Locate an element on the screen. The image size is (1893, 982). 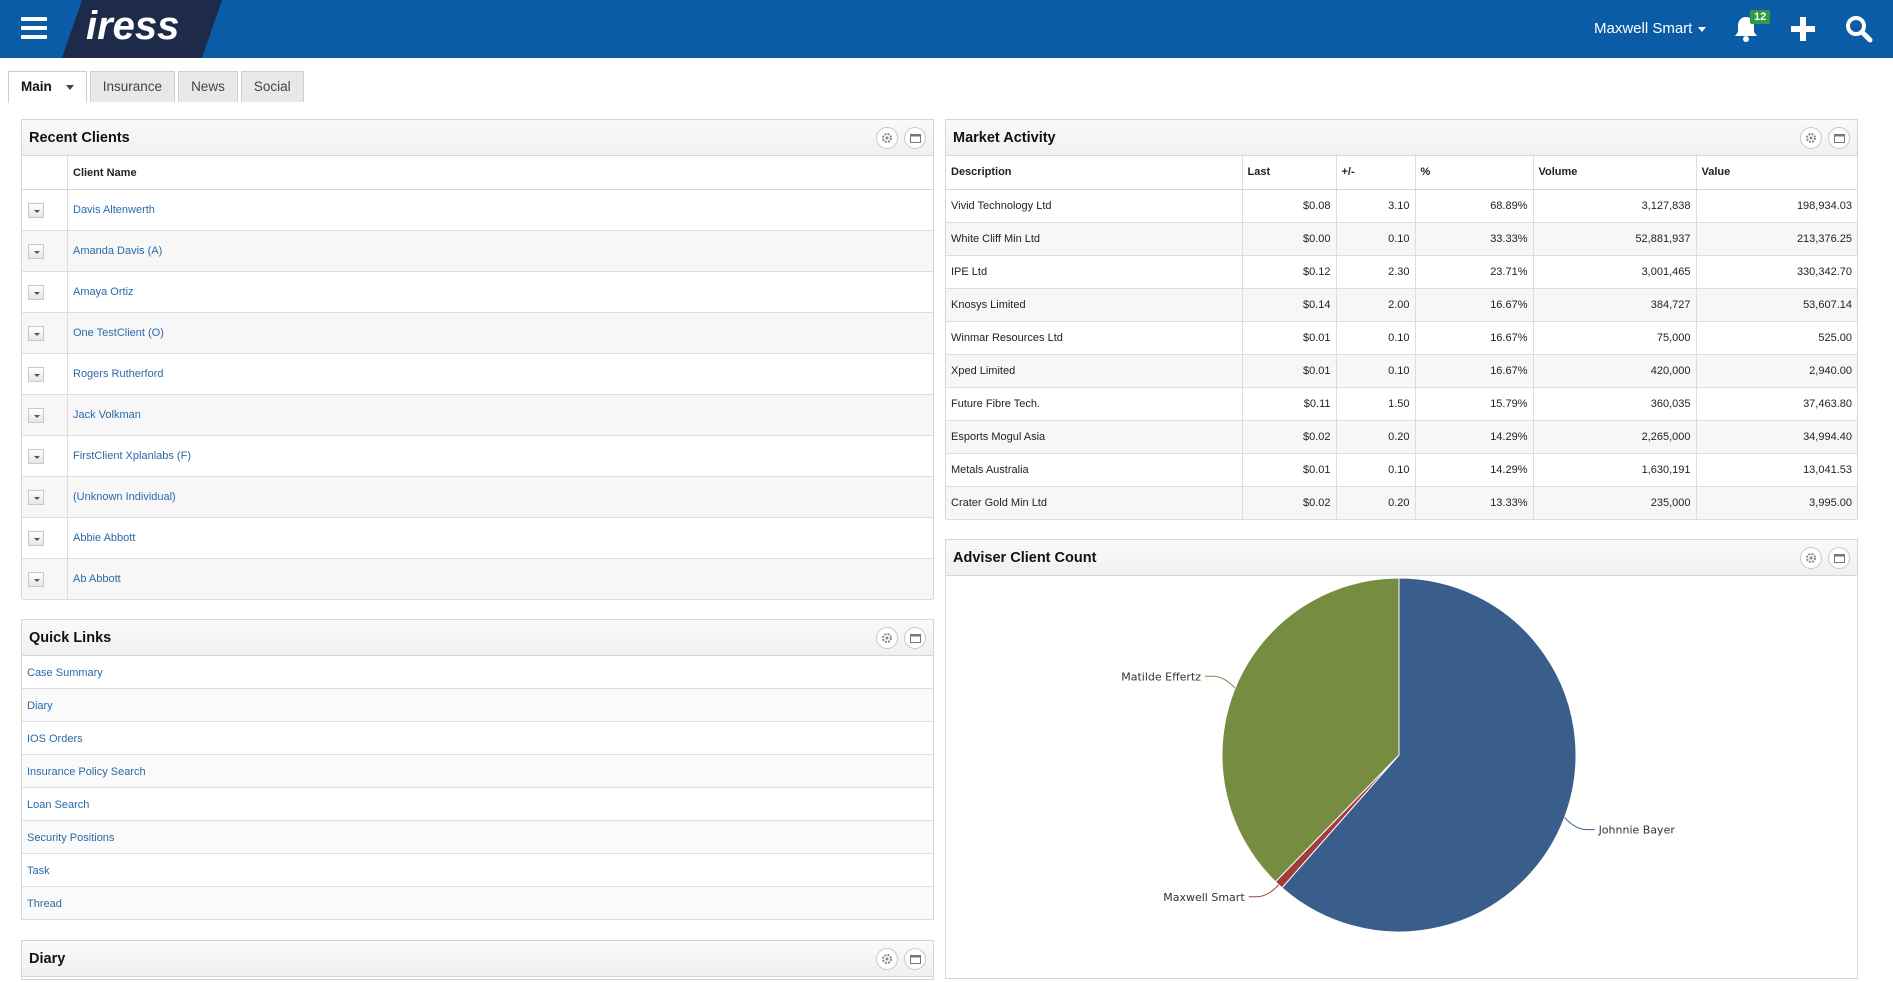
client-name-link: Amanda Davis (A) is located at coordinates (118, 251).